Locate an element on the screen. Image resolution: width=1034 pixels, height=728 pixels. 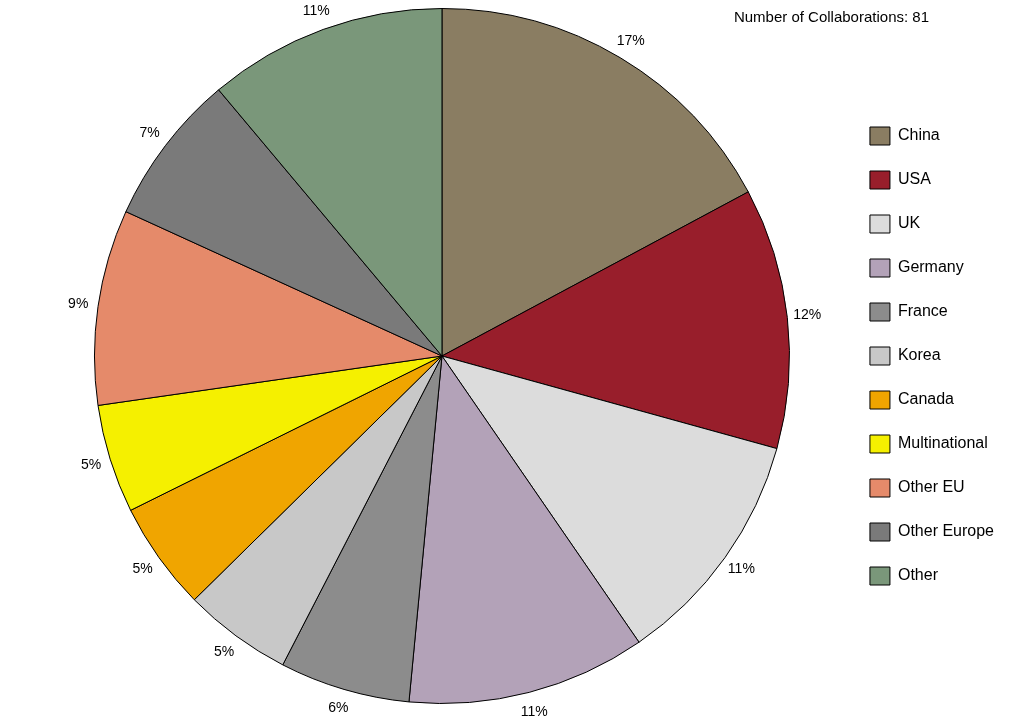
legend-label: France is located at coordinates (922, 311).